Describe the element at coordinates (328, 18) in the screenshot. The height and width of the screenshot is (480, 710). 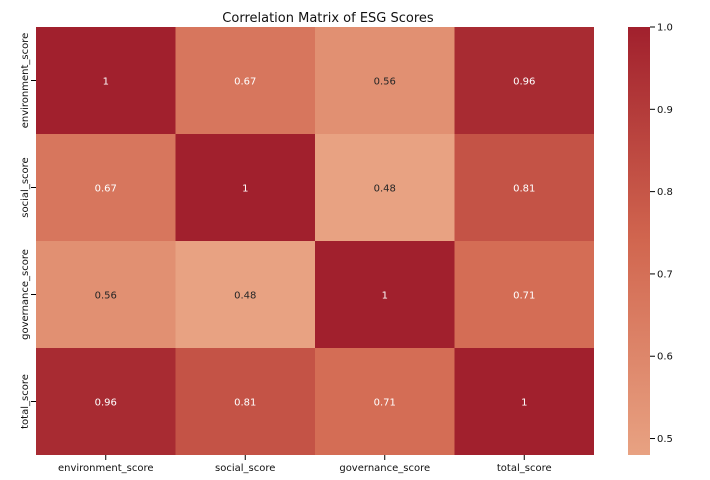
I see `chart-title: Correlation Matrix of ESG Scores` at that location.